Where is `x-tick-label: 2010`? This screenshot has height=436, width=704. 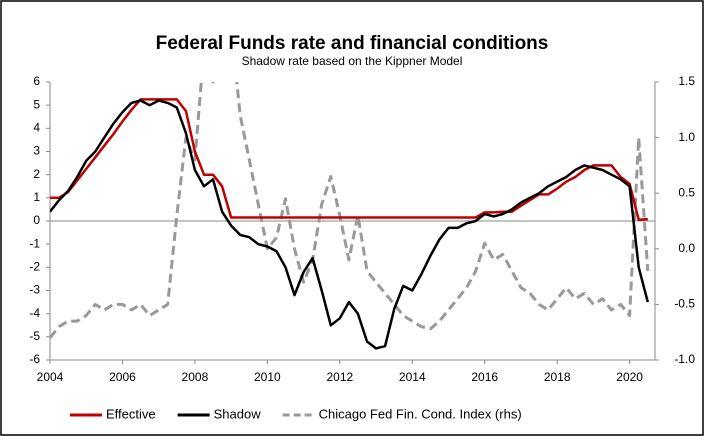 x-tick-label: 2010 is located at coordinates (267, 377).